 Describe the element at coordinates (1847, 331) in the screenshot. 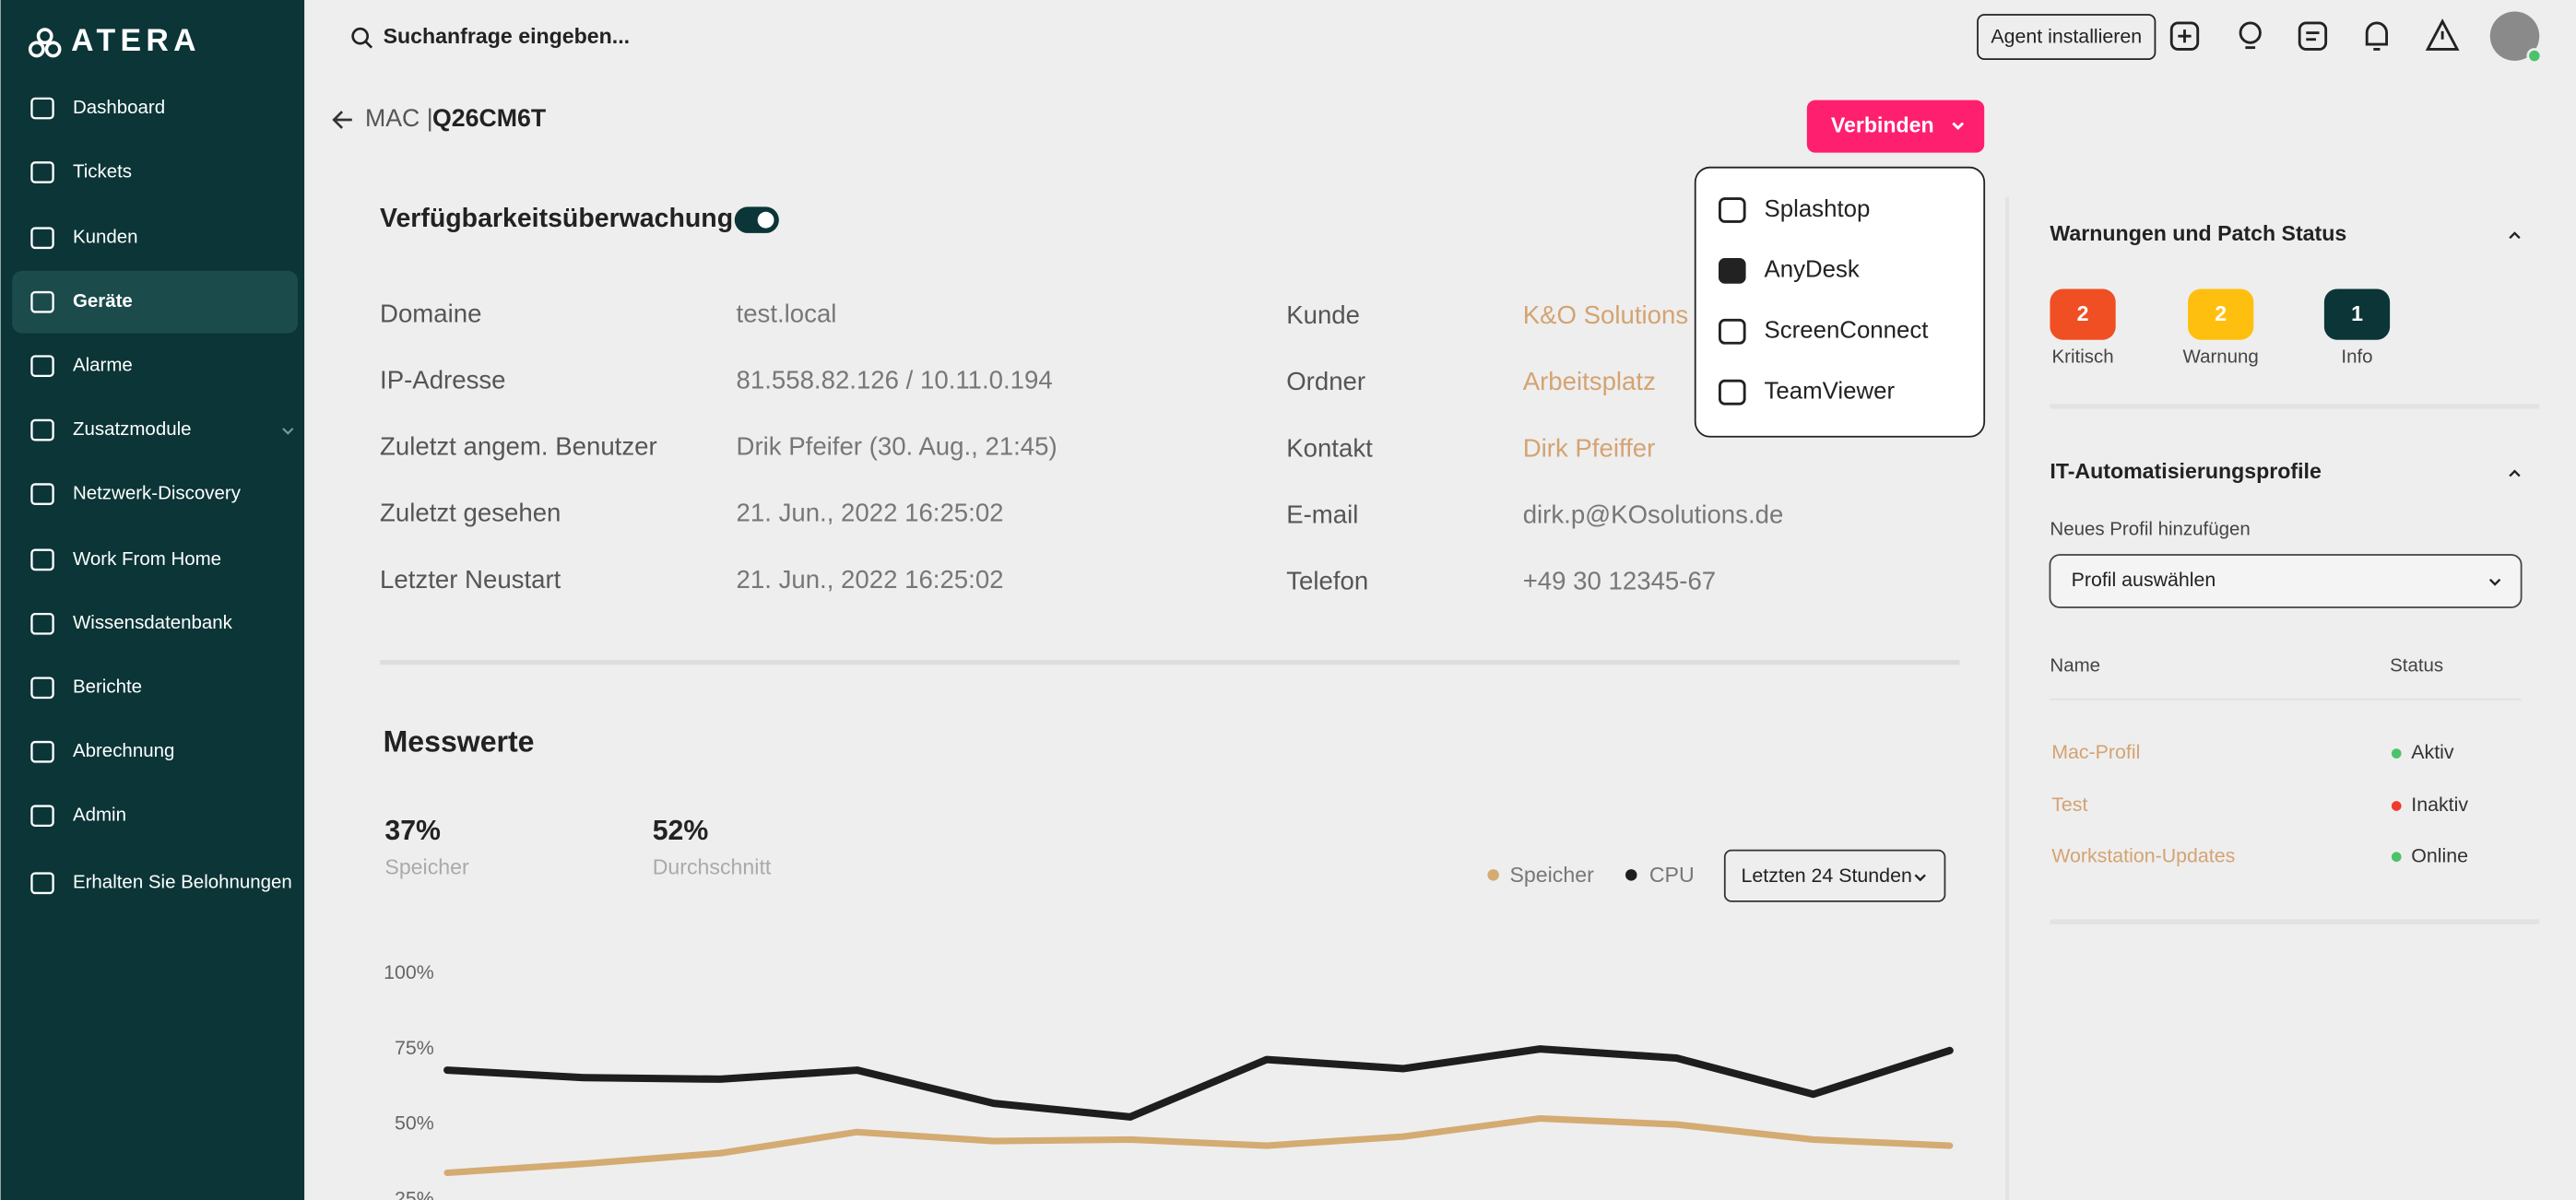

I see `connect-option: ScreenConnect` at that location.